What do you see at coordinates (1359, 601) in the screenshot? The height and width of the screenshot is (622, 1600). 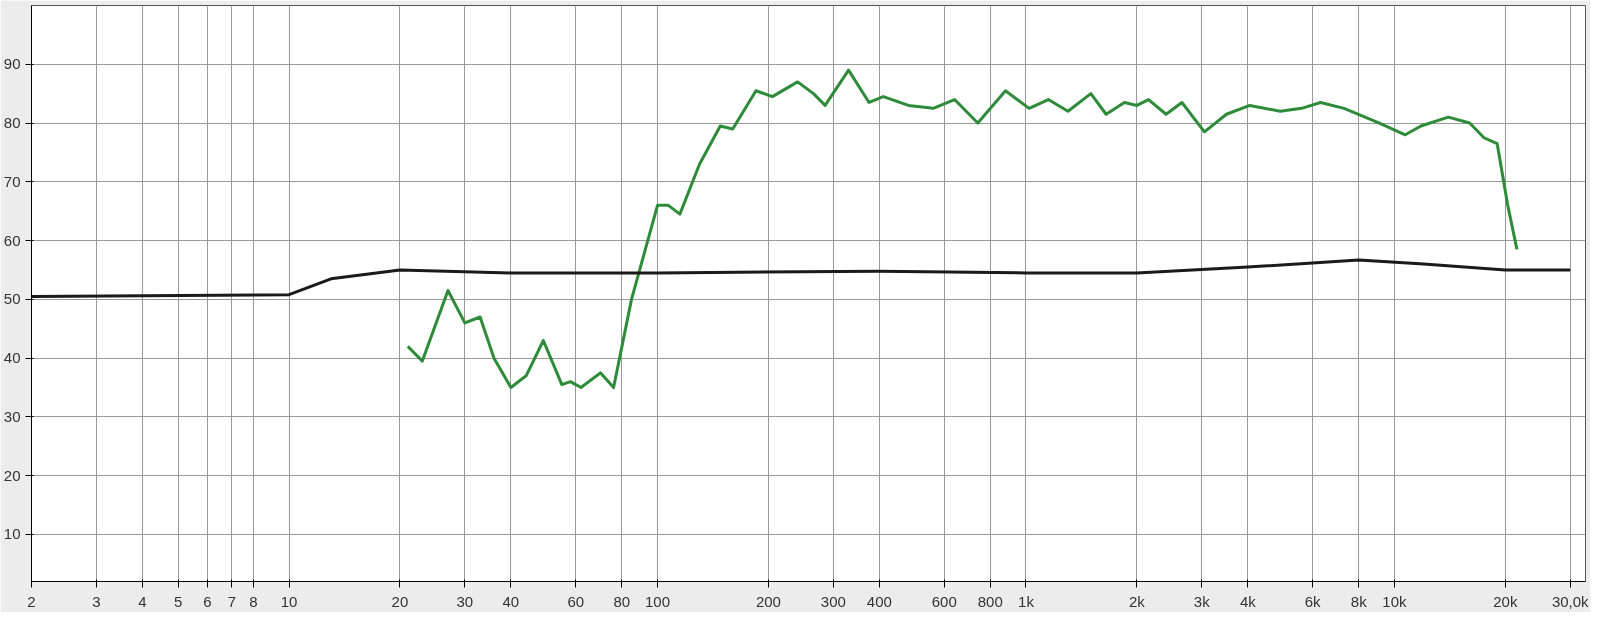 I see `x-tick-label: 8k` at bounding box center [1359, 601].